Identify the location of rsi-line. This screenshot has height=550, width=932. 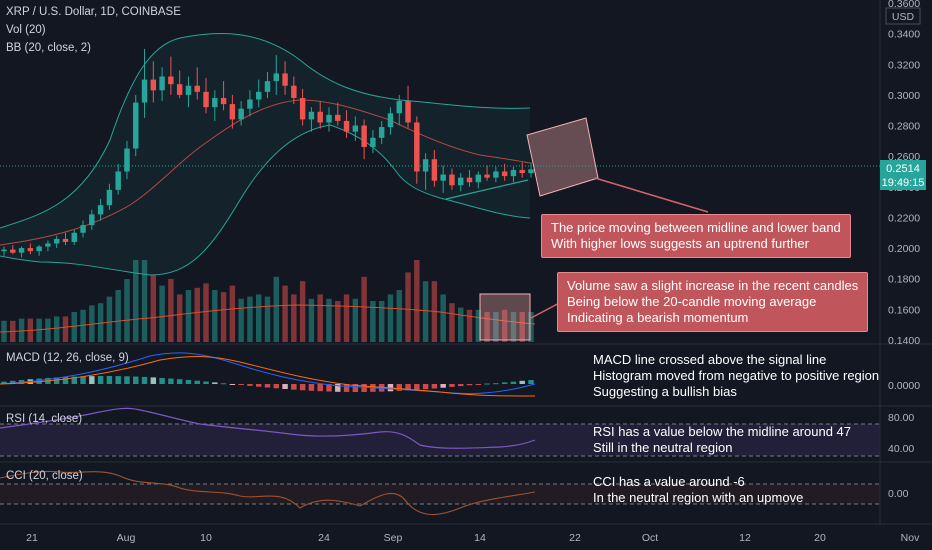
(268, 428).